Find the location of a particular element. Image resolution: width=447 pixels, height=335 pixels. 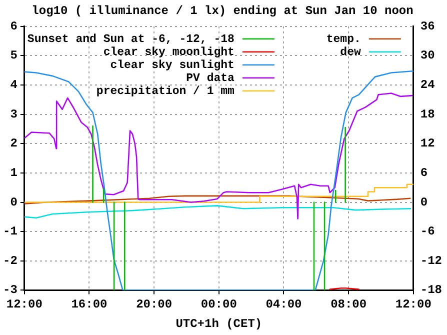

y2-tick-label: 12 is located at coordinates (427, 143).